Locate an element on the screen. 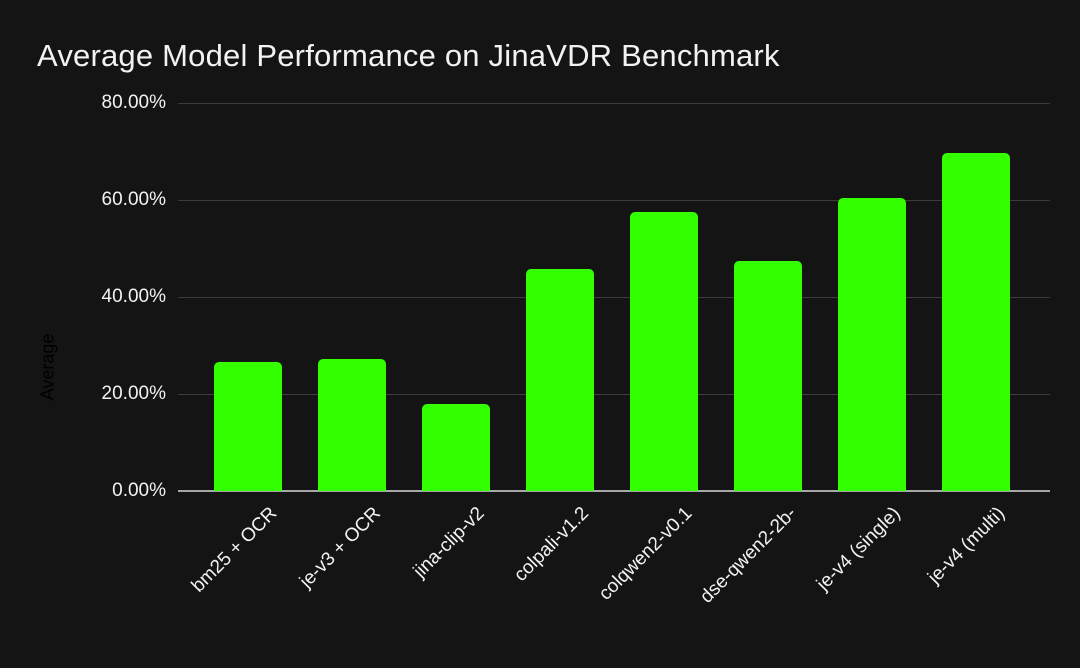  y-tick-label: 60.00% is located at coordinates (133, 199).